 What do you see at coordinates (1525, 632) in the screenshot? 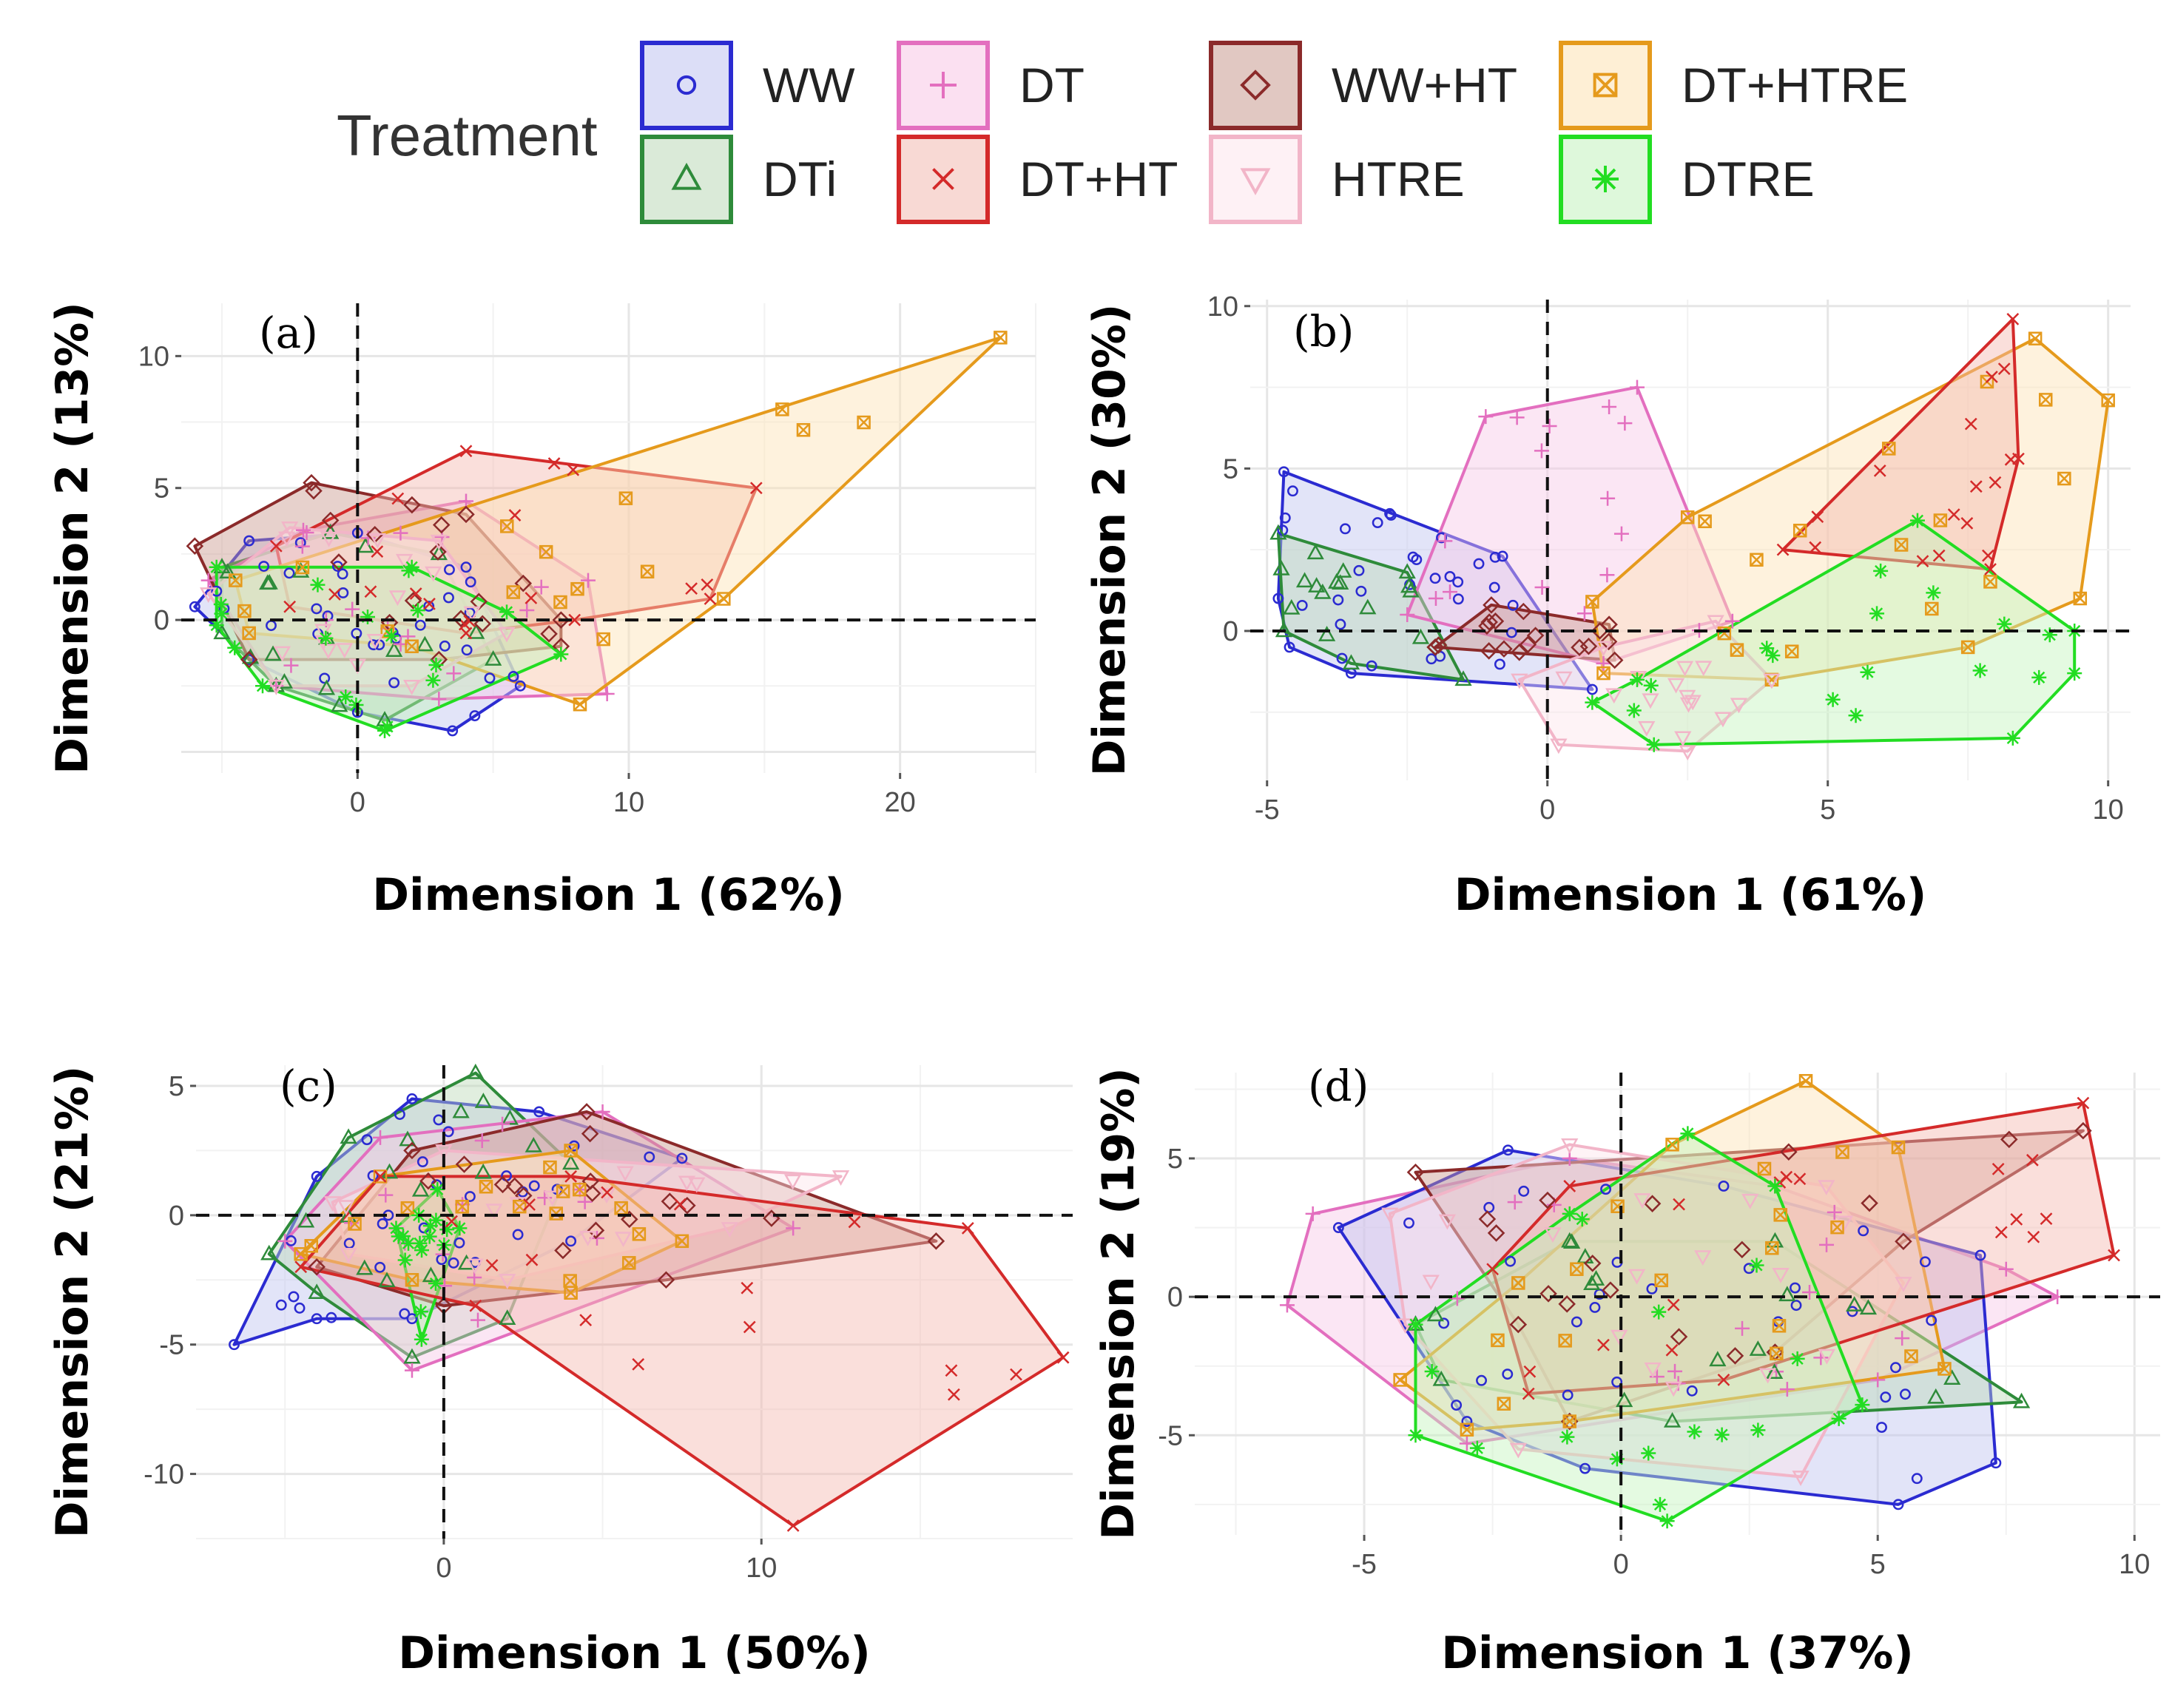
I see `hull-wwht` at bounding box center [1525, 632].